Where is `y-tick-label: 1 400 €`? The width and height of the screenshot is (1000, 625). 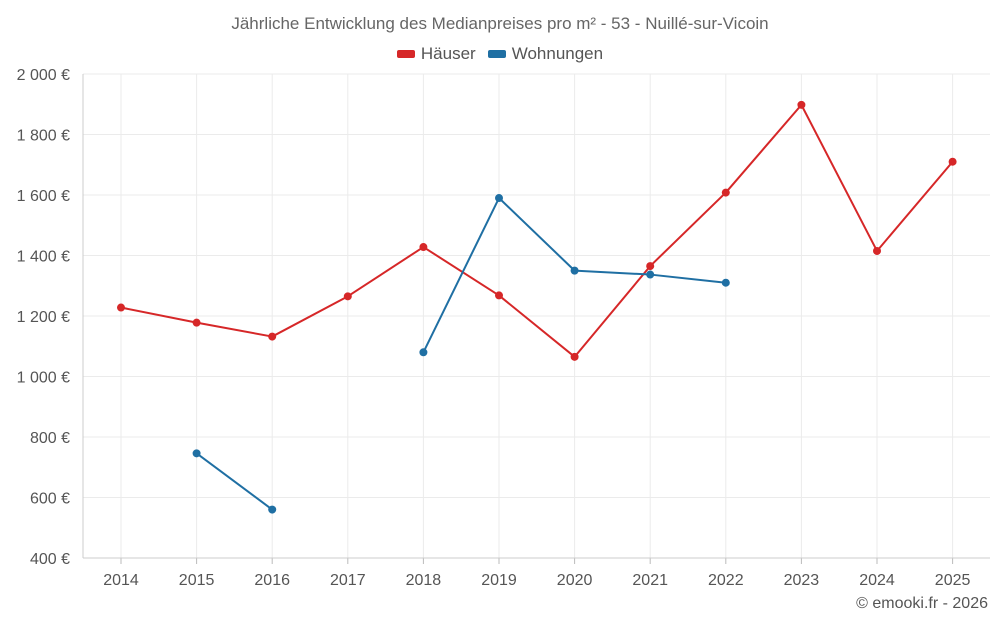 y-tick-label: 1 400 € is located at coordinates (43, 257).